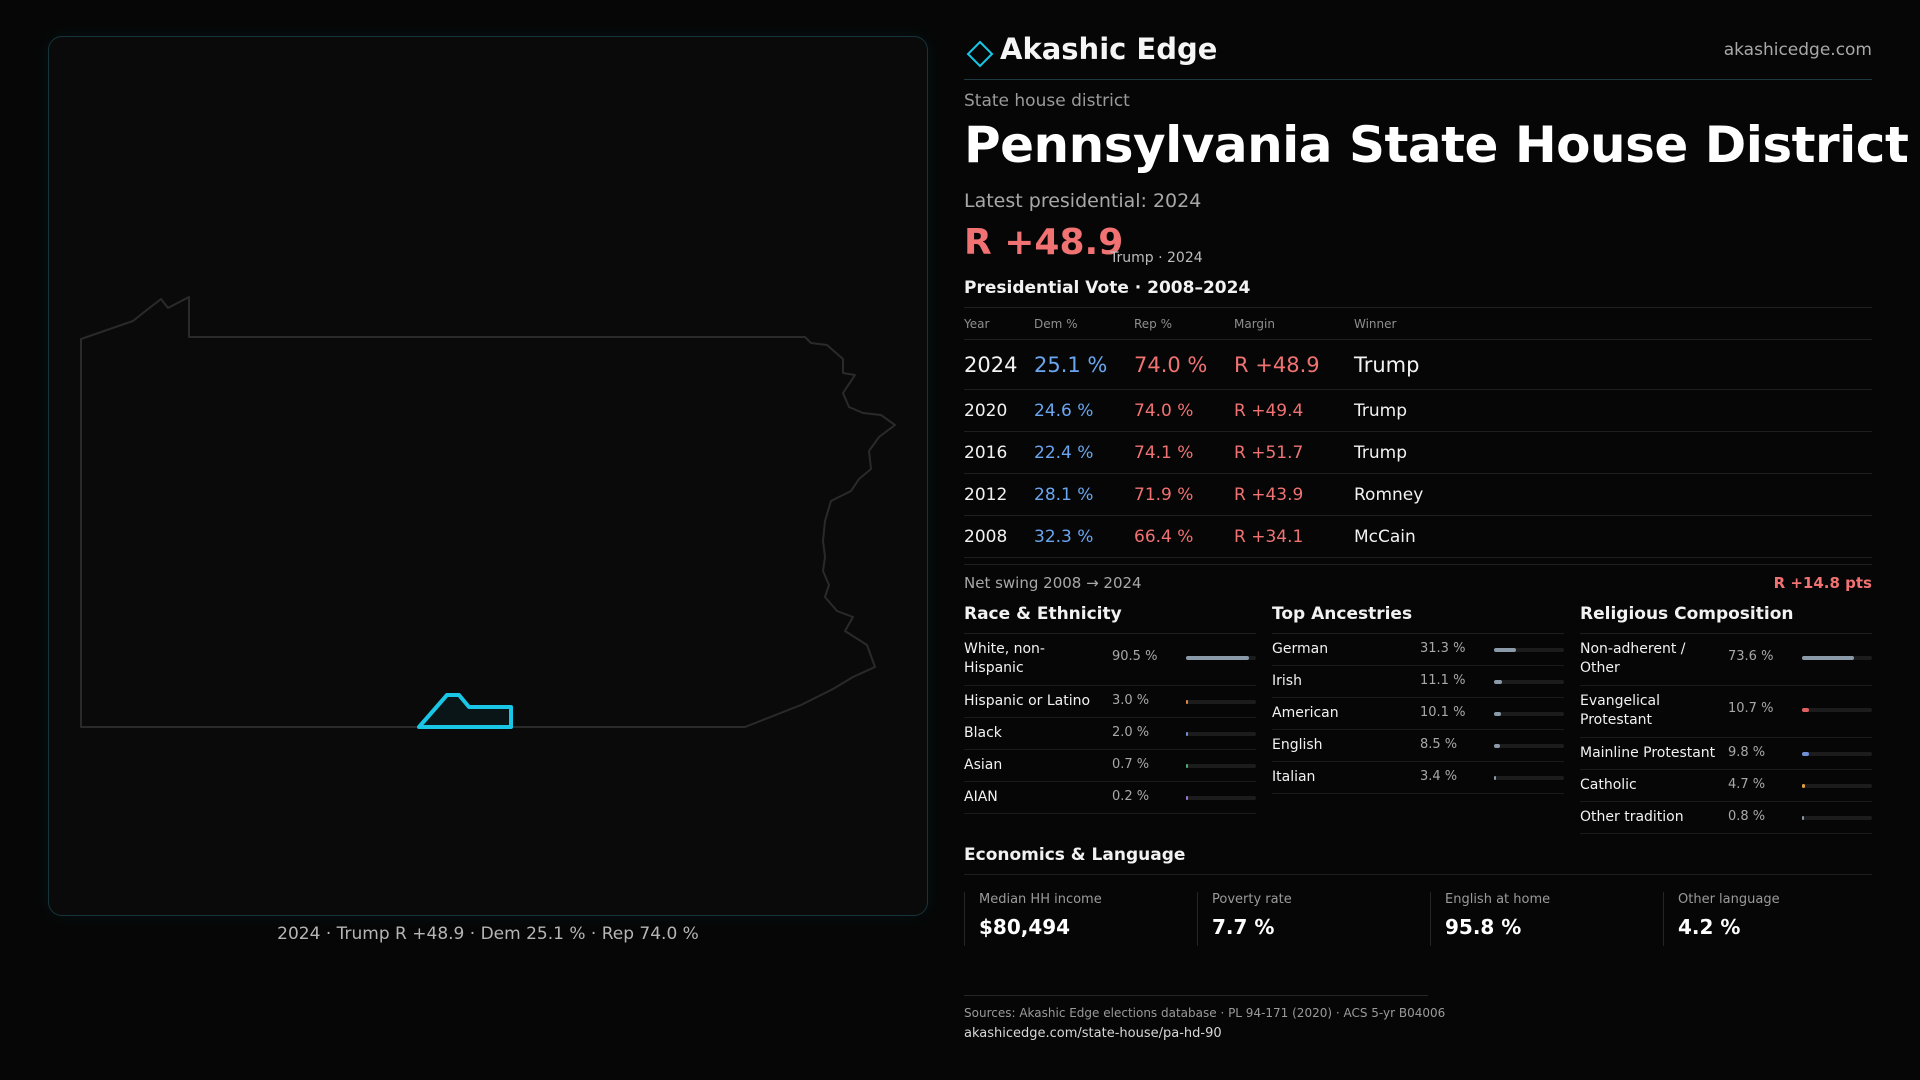 The image size is (1920, 1080). I want to click on row-year: 2020, so click(986, 411).